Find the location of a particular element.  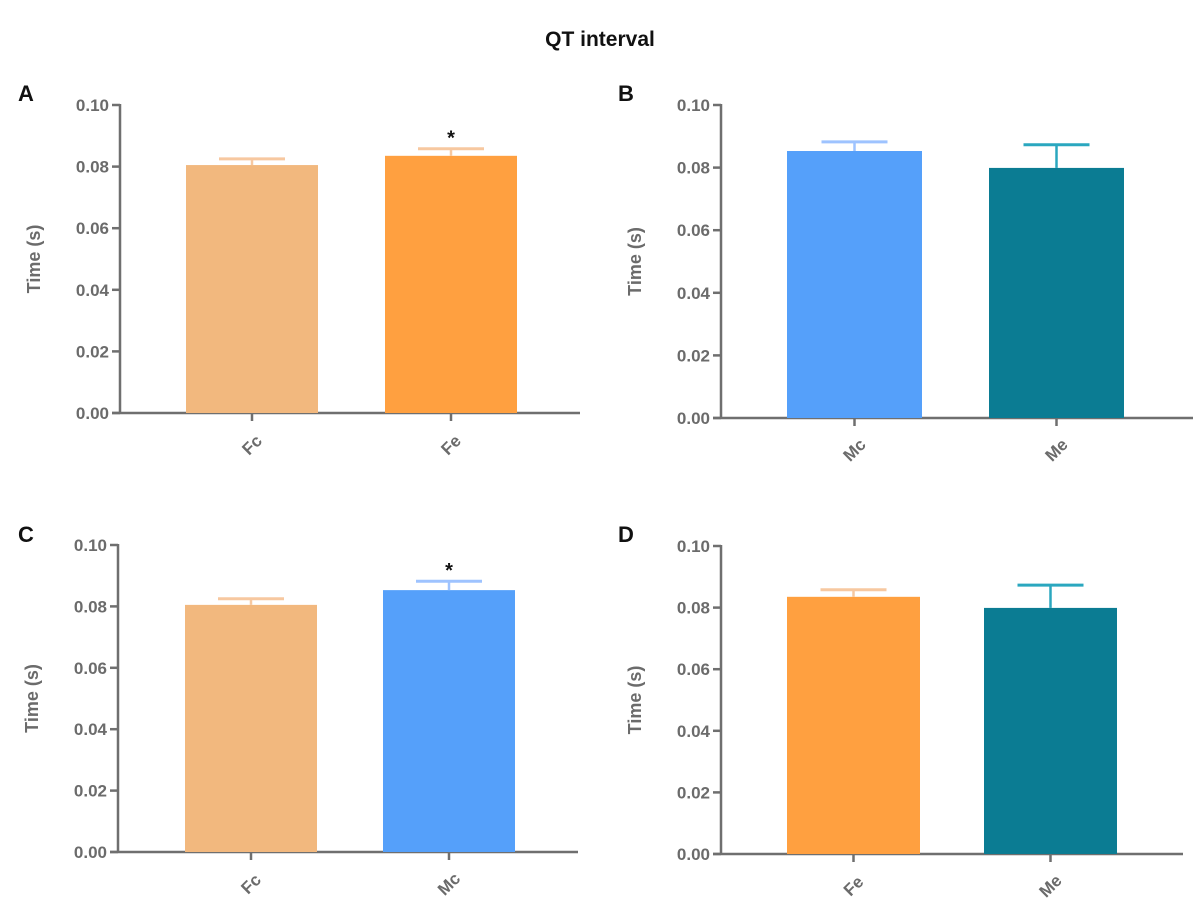

figure-title: QT interval is located at coordinates (600, 39).